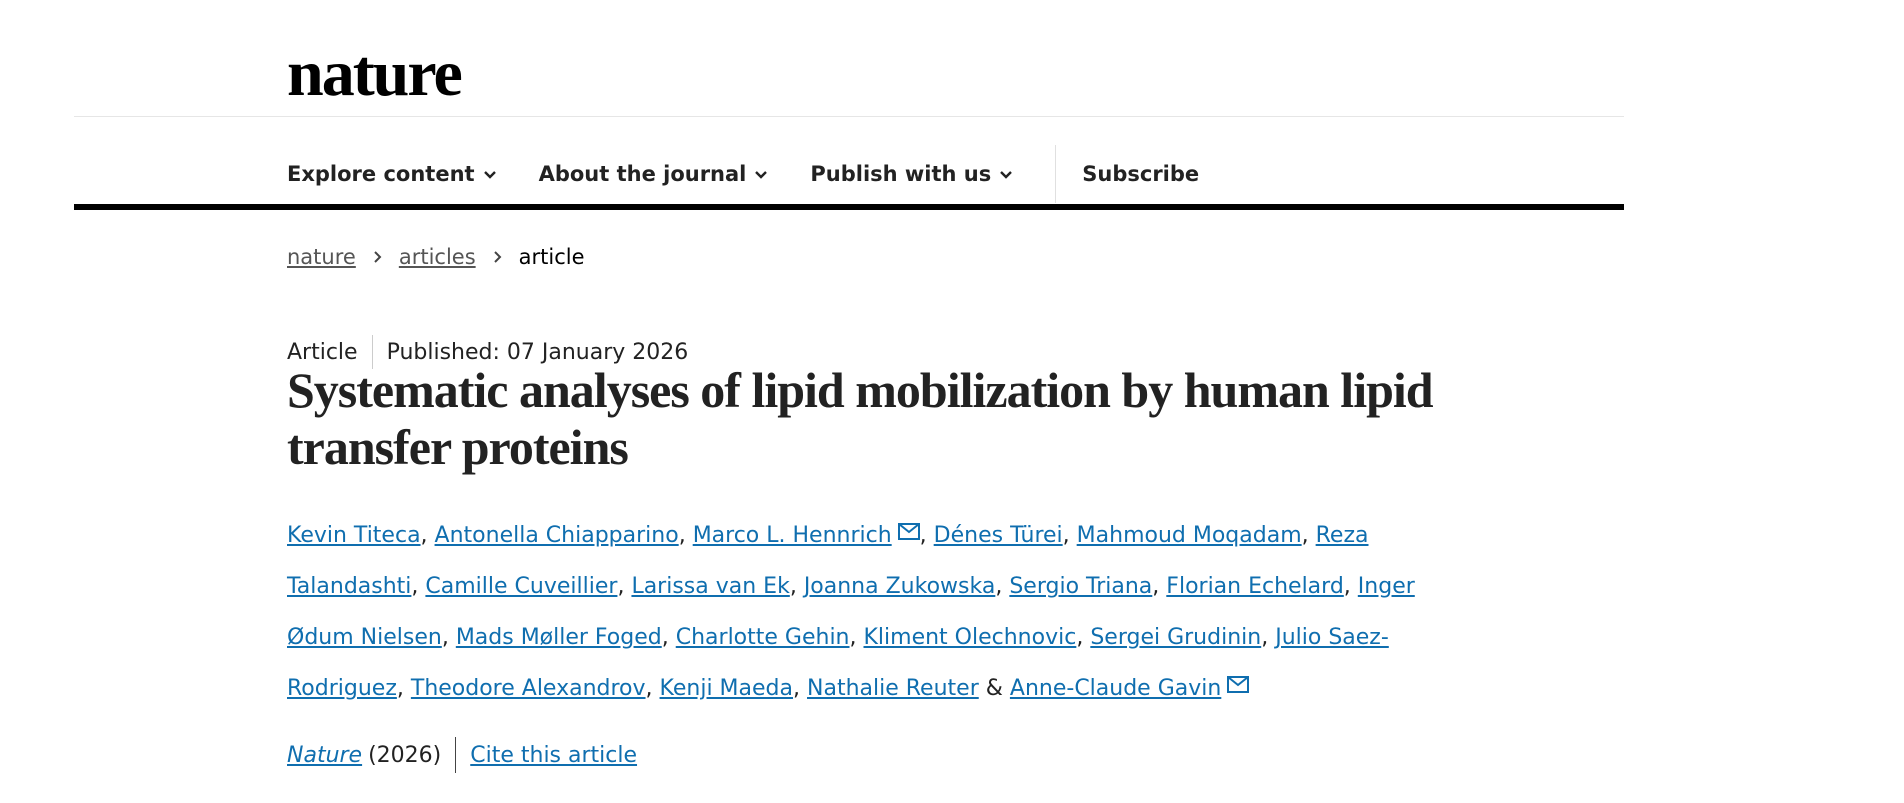  I want to click on nav-label: Explore content, so click(381, 174).